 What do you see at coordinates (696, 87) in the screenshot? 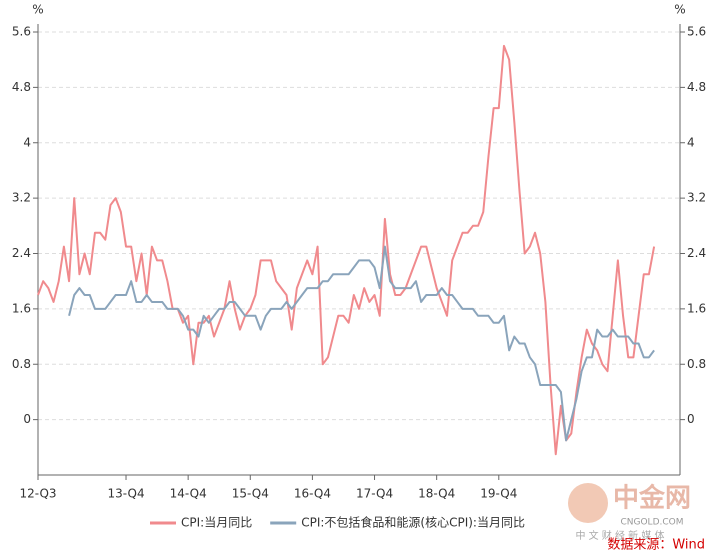
I see `y2-tick-label: 4.8` at bounding box center [696, 87].